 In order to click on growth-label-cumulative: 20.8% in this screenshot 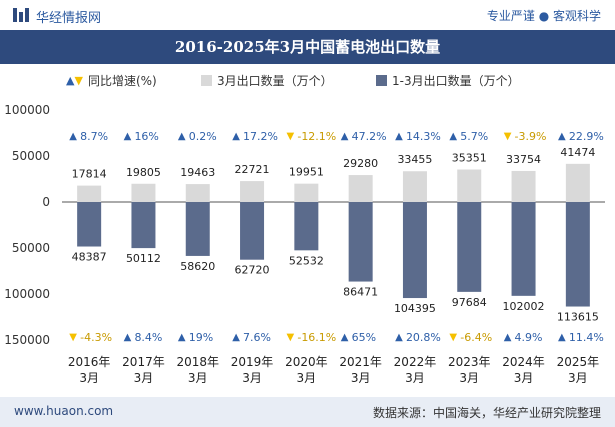, I will do `click(423, 337)`.